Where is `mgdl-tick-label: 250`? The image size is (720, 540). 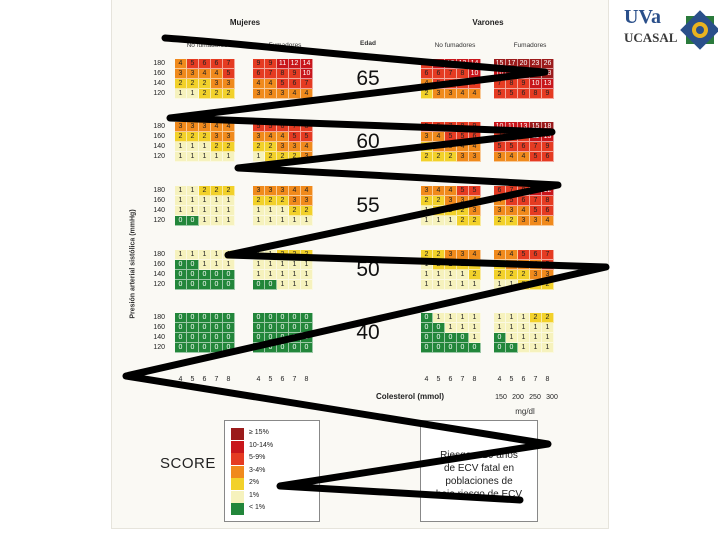 mgdl-tick-label: 250 is located at coordinates (535, 397).